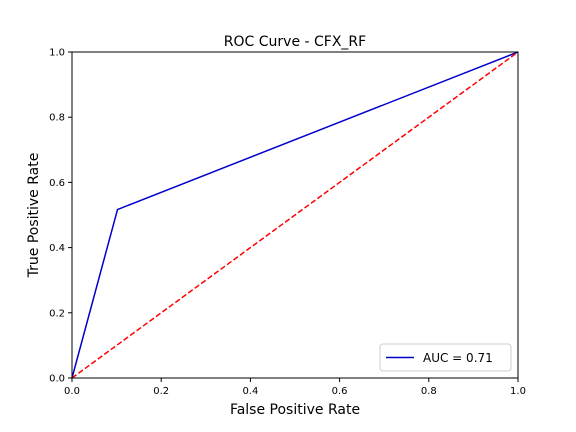 Image resolution: width=576 pixels, height=432 pixels. Describe the element at coordinates (458, 358) in the screenshot. I see `legend-label: AUC = 0.71` at that location.